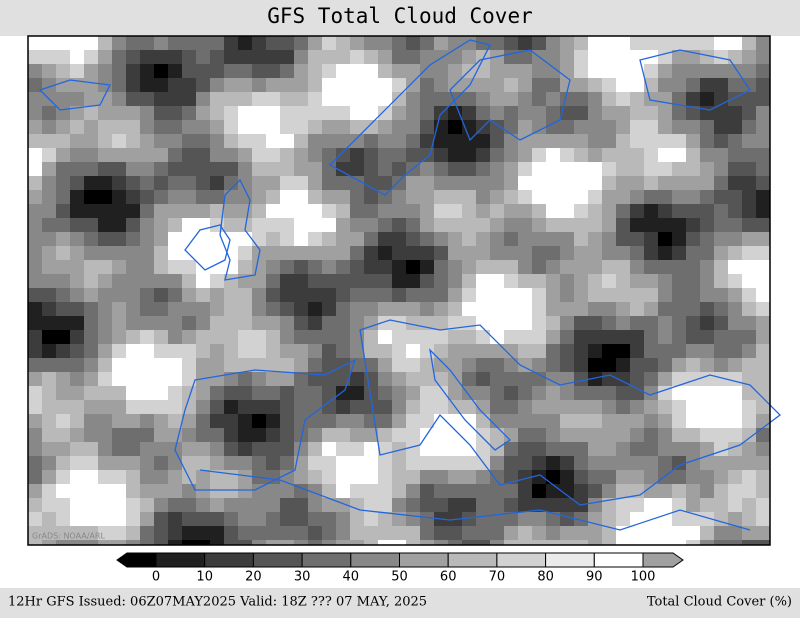 The image size is (800, 618). Describe the element at coordinates (400, 16) in the screenshot. I see `title: GFS Total Cloud Cover` at that location.